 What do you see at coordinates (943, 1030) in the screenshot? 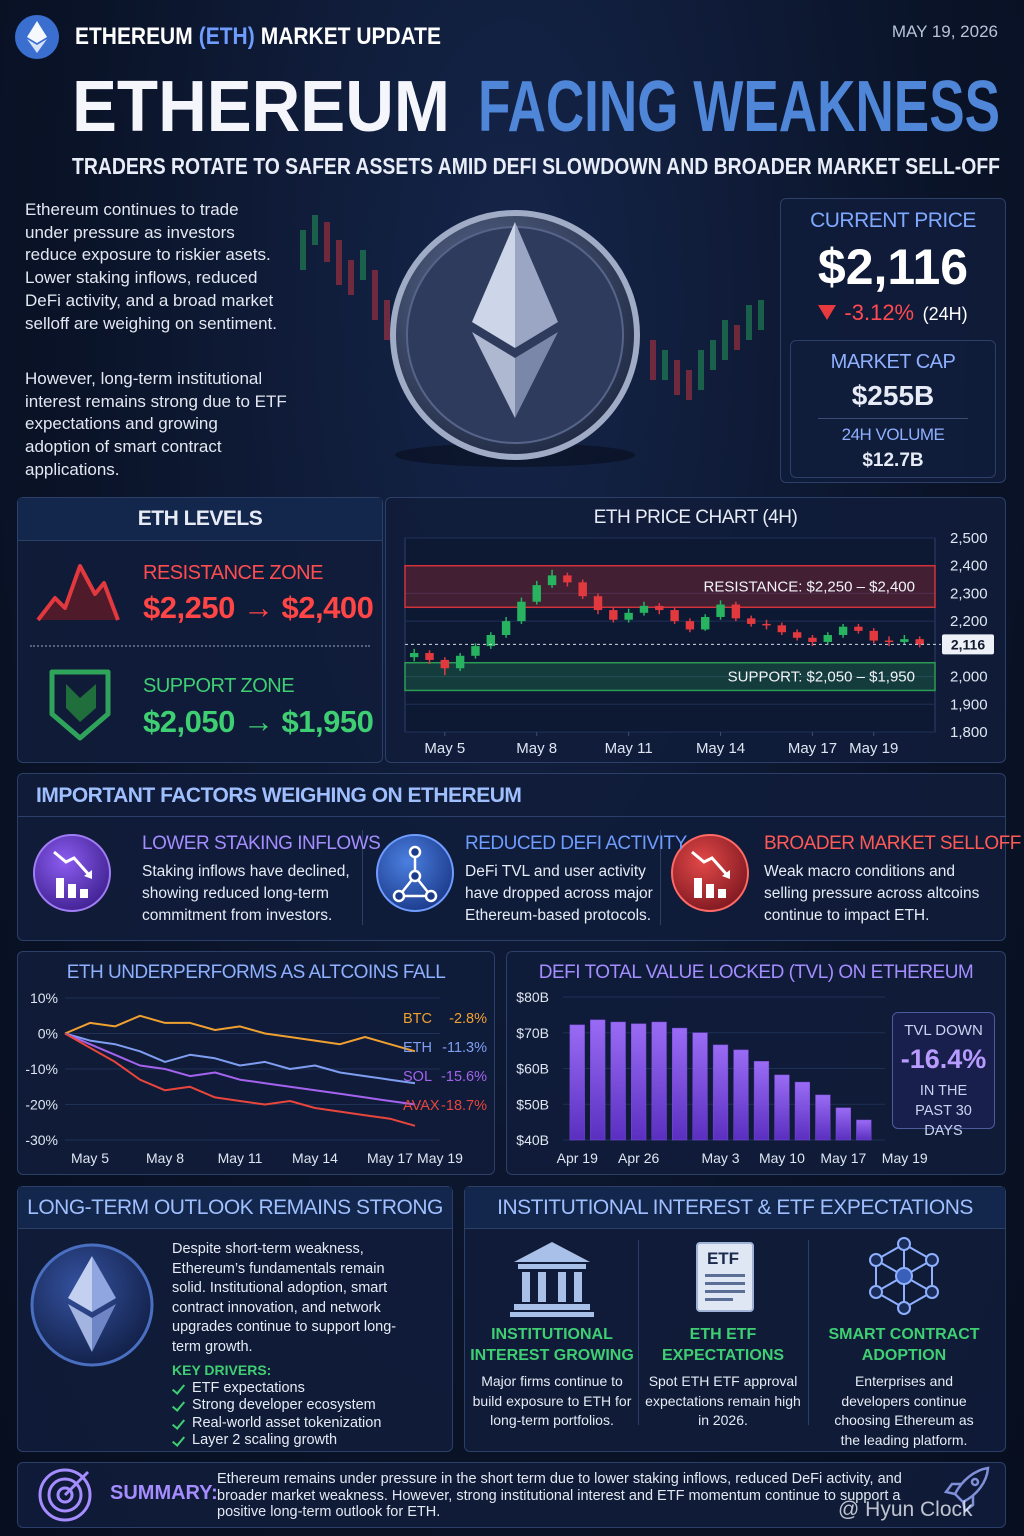
I see `callout-label: TVL DOWN` at bounding box center [943, 1030].